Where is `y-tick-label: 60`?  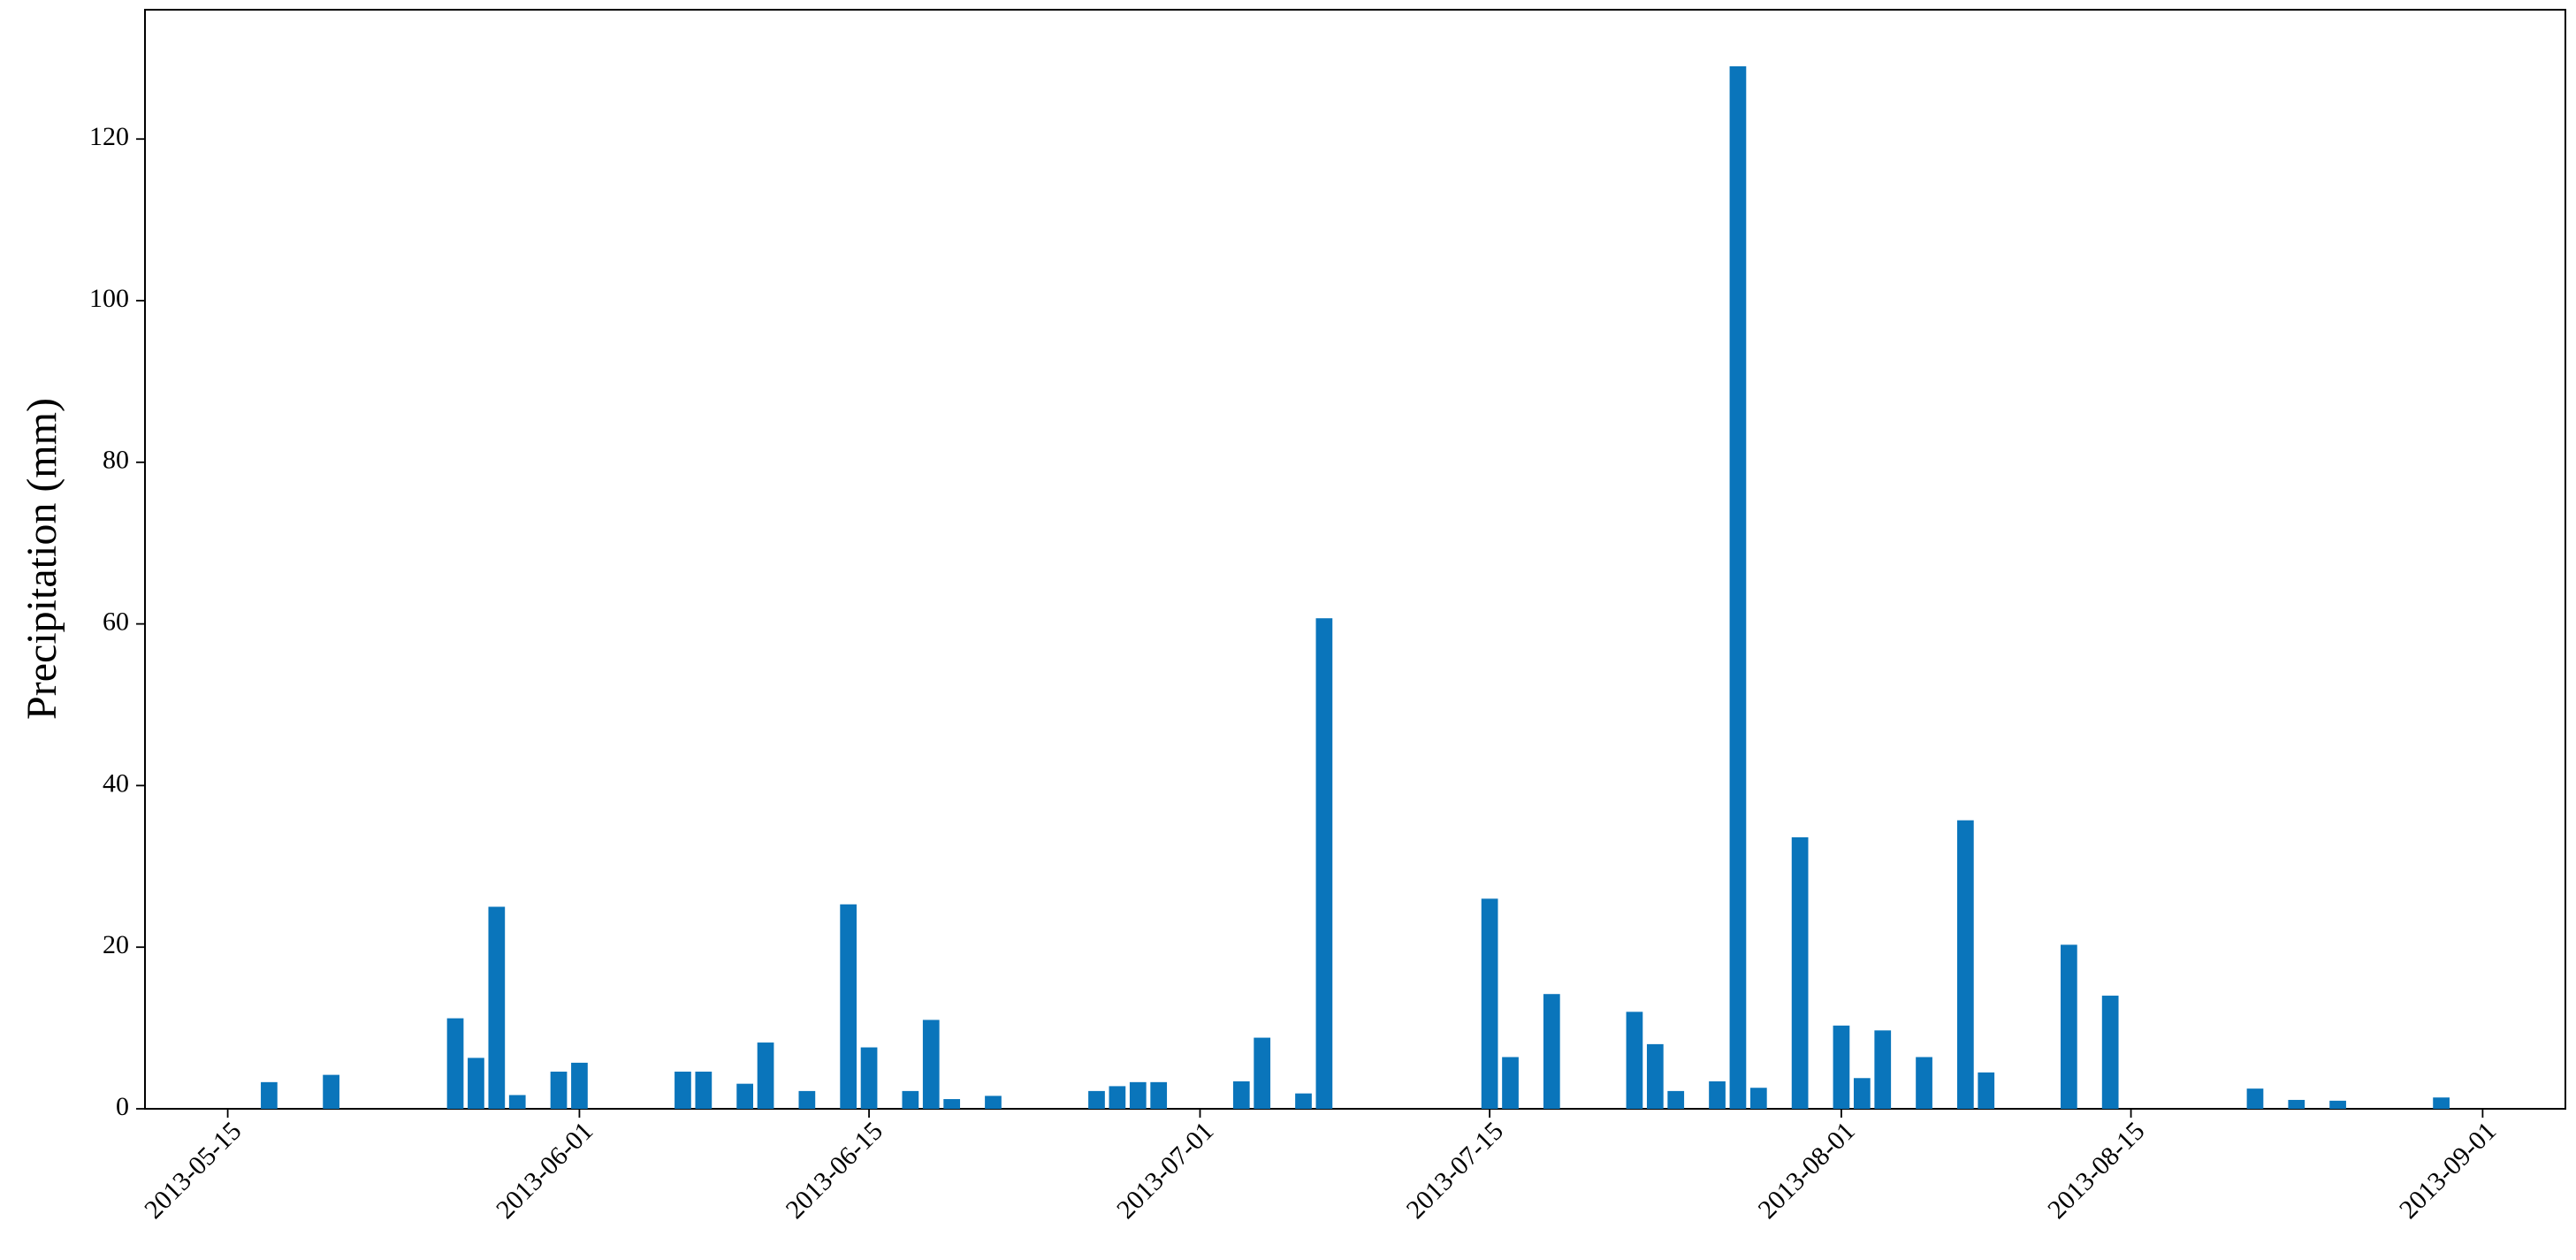
y-tick-label: 60 is located at coordinates (116, 622).